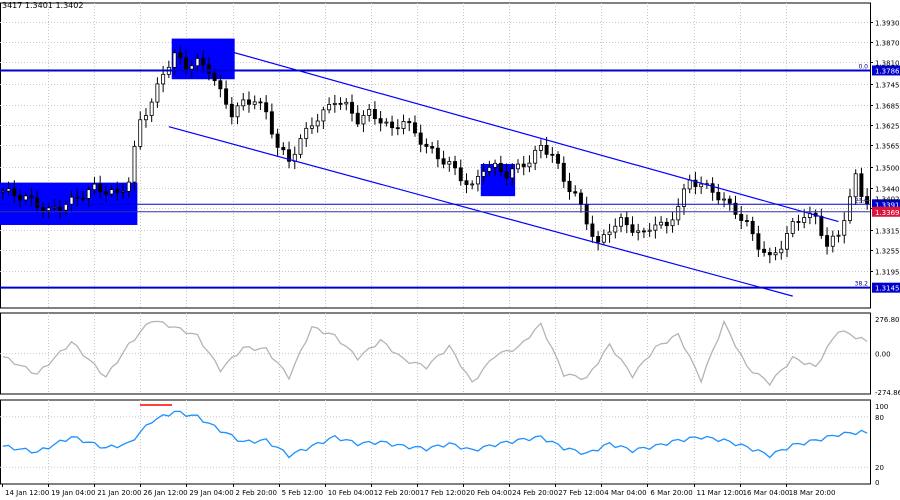 This screenshot has width=900, height=500. What do you see at coordinates (435, 353) in the screenshot?
I see `cci-line` at bounding box center [435, 353].